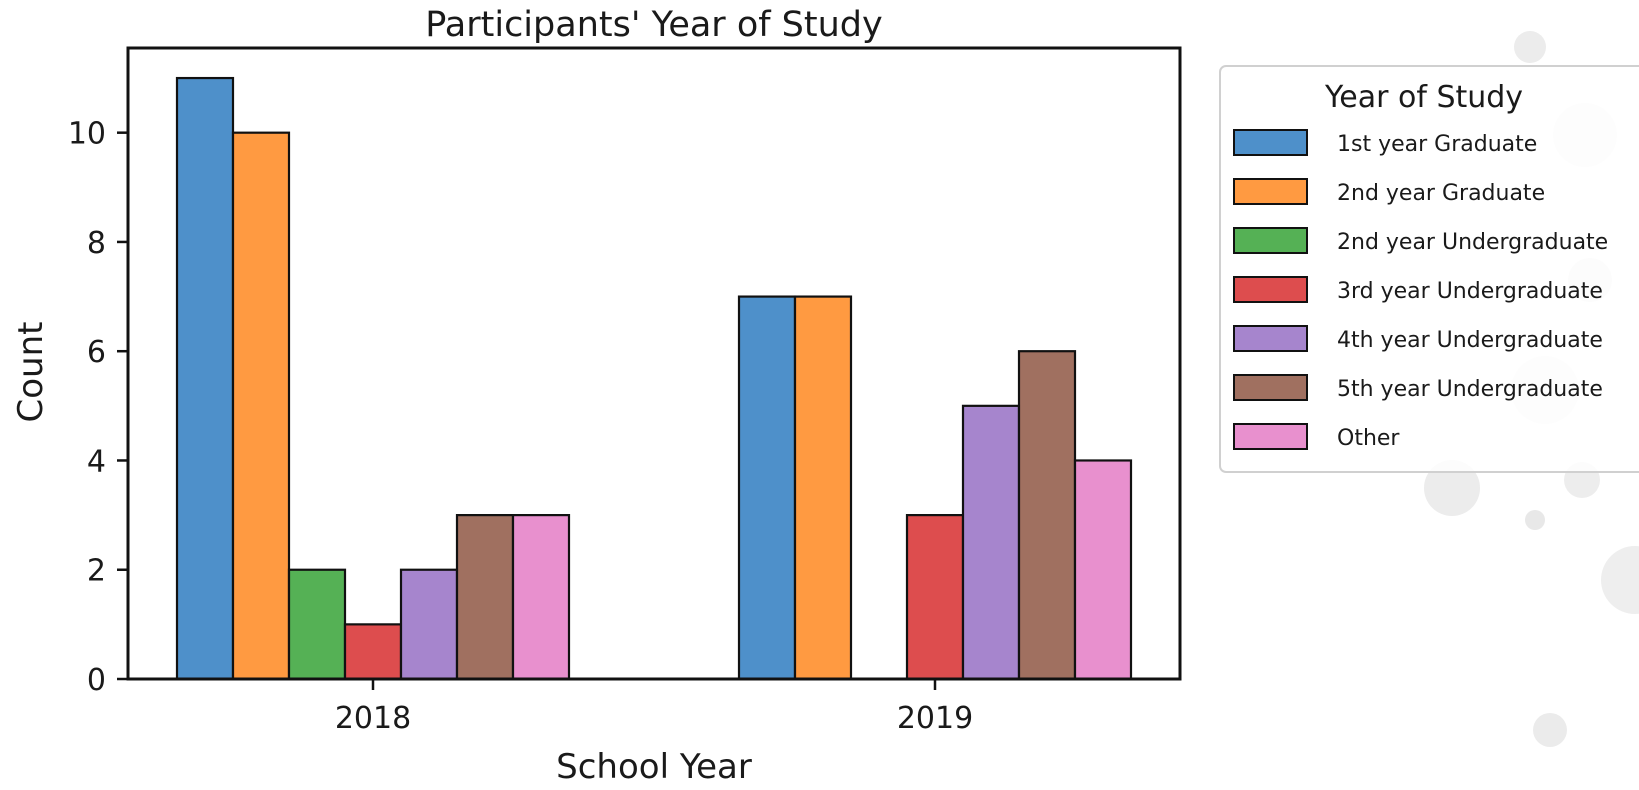 The height and width of the screenshot is (790, 1639). What do you see at coordinates (654, 766) in the screenshot?
I see `x-axis-label: School Year` at bounding box center [654, 766].